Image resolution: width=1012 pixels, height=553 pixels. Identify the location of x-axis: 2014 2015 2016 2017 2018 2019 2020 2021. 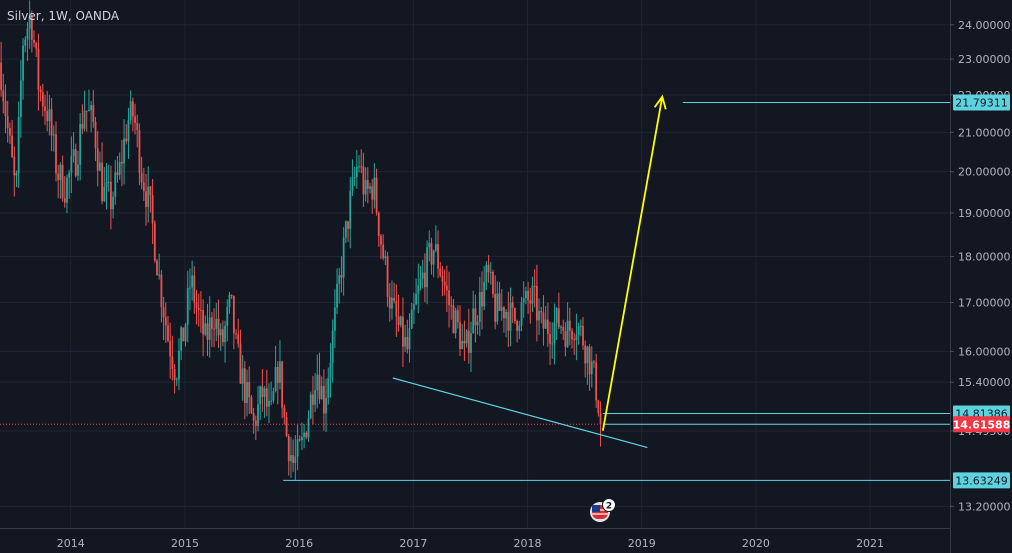
(470, 543).